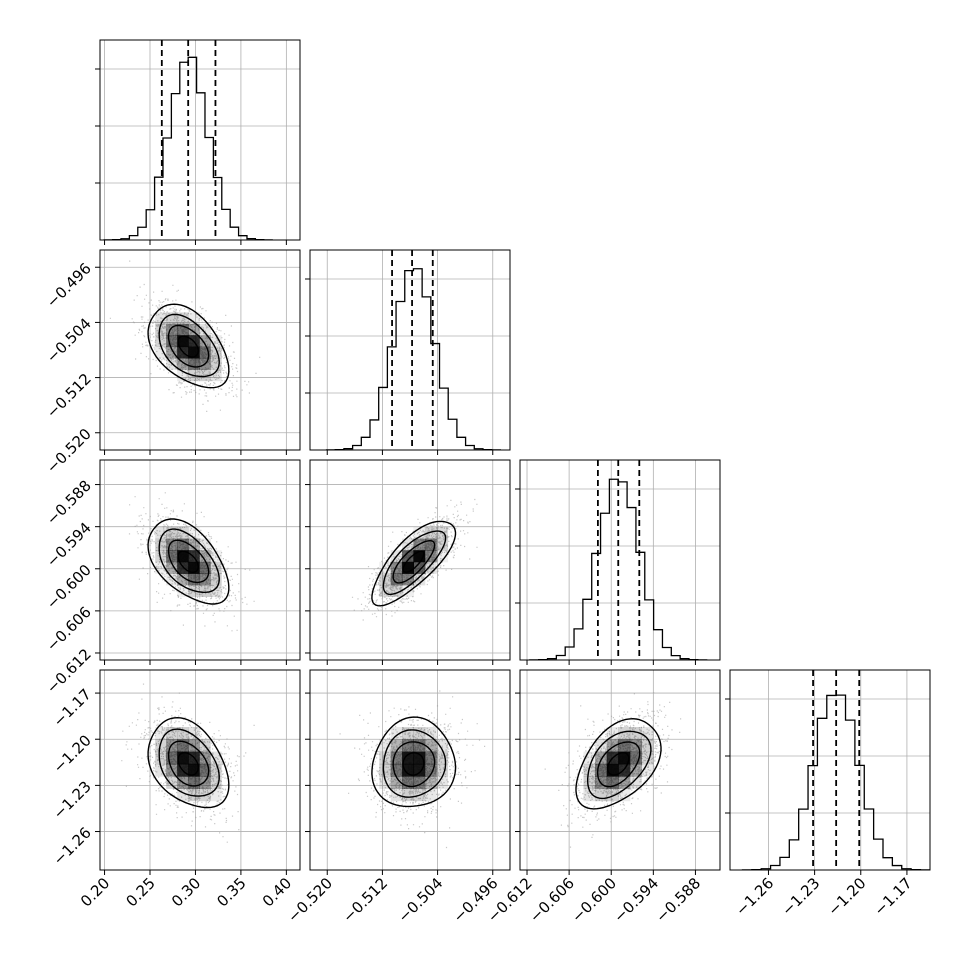 The image size is (970, 970). I want to click on x-tick-label: −0.504, so click(420, 900).